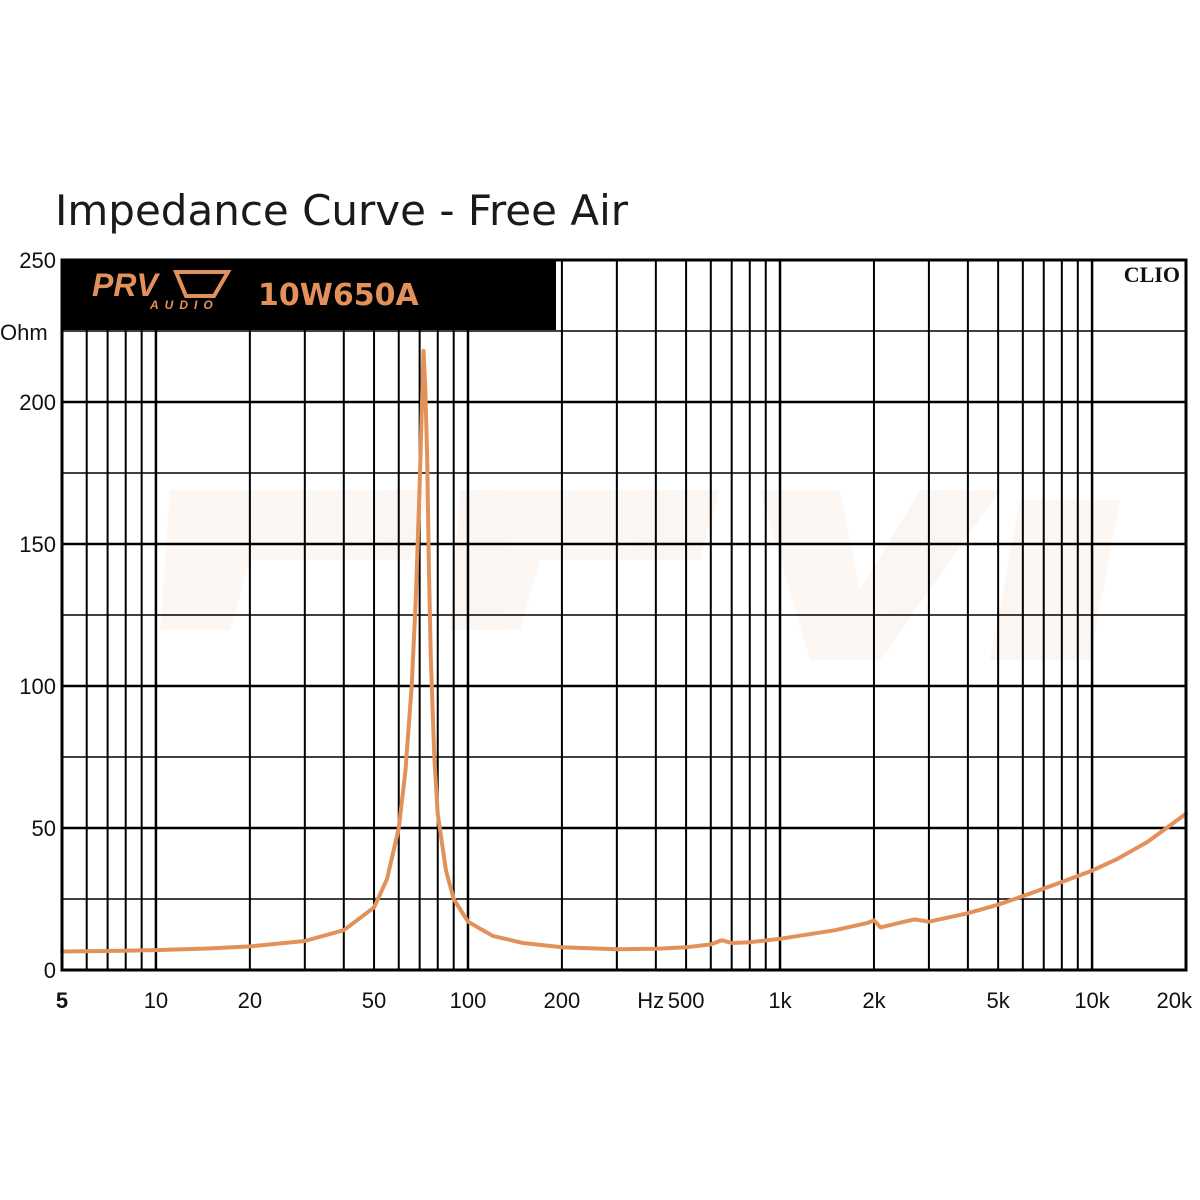 This screenshot has width=1200, height=1200. I want to click on brand-logo: PRV, so click(126, 285).